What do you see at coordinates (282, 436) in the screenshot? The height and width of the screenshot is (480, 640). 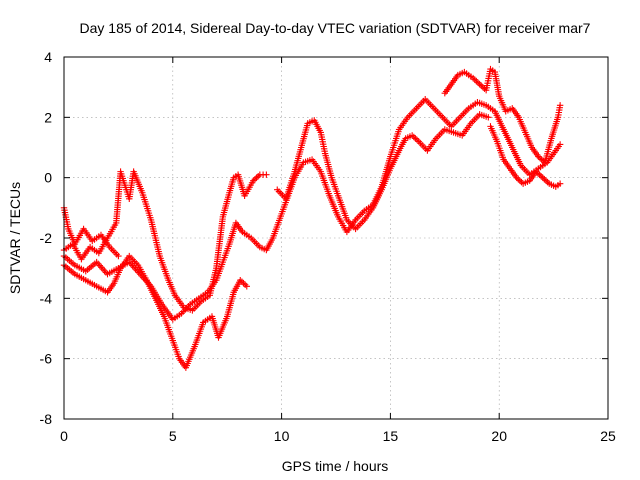 I see `x-tick-label: 10` at bounding box center [282, 436].